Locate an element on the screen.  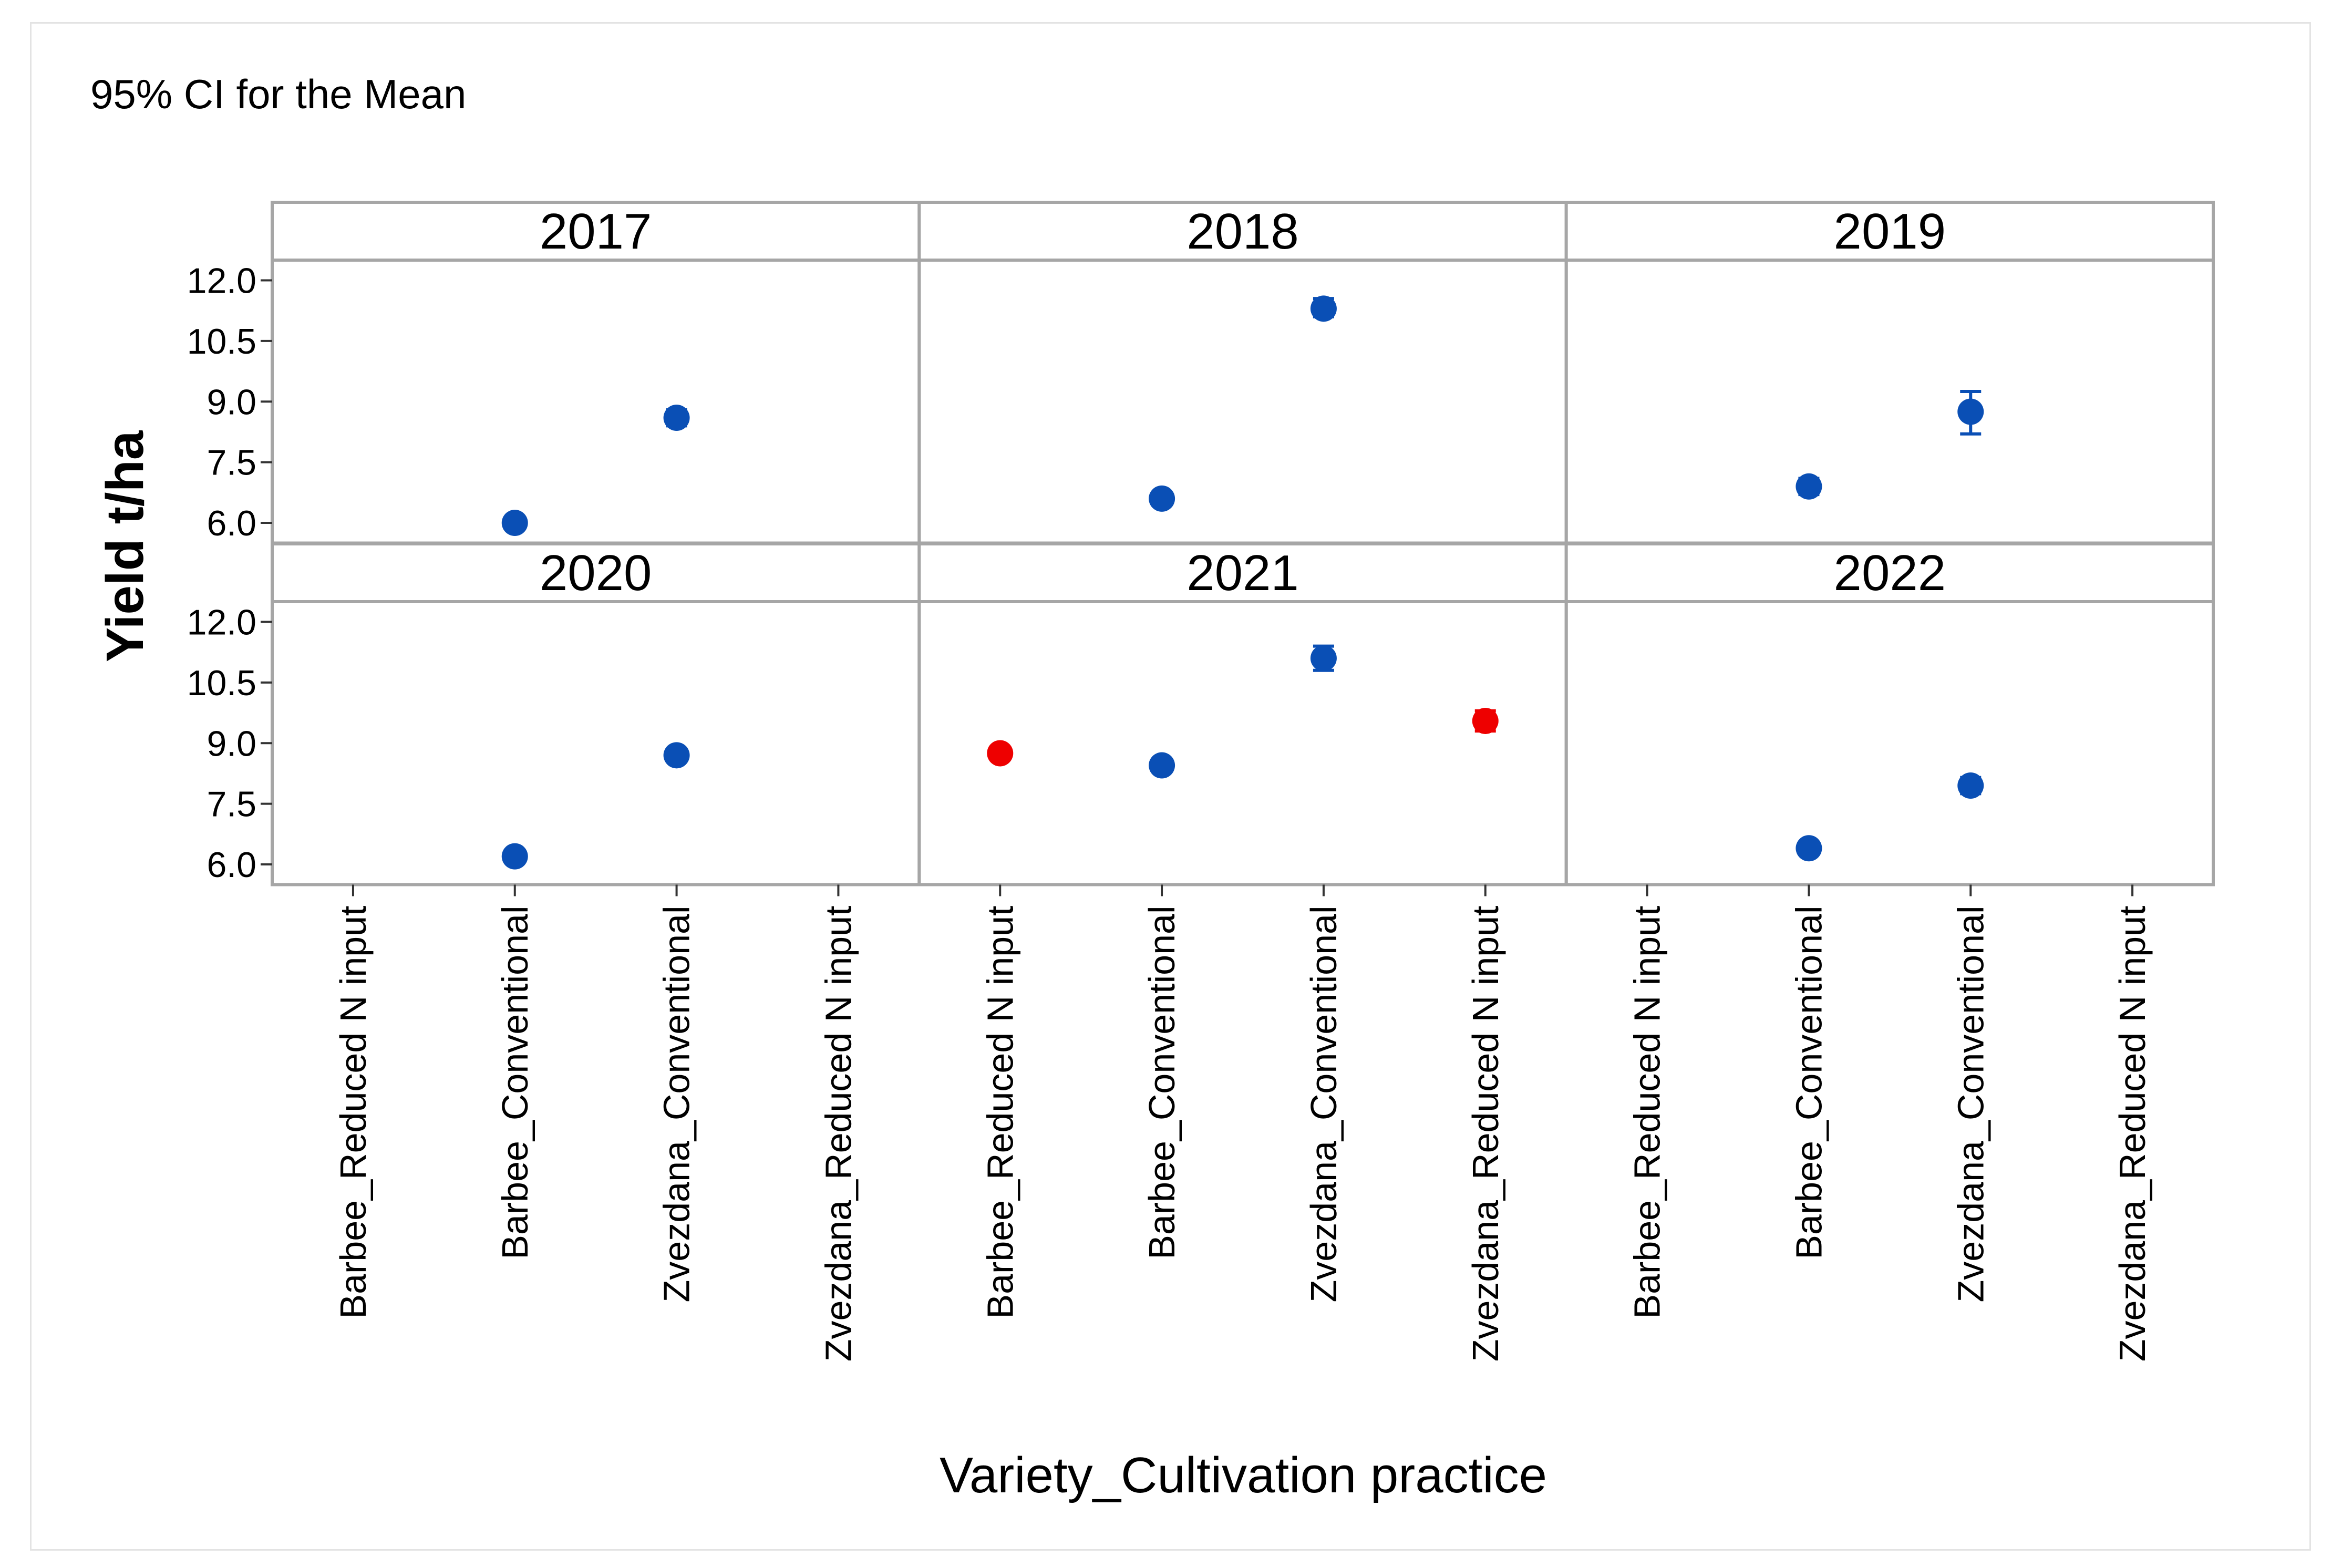
panel-label: 2022 is located at coordinates (1890, 573).